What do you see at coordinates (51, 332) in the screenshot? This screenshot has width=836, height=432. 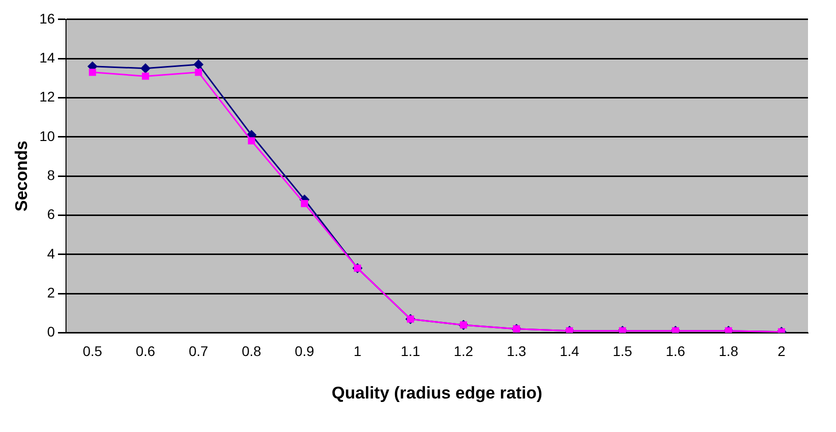 I see `y-tick-label: 0` at bounding box center [51, 332].